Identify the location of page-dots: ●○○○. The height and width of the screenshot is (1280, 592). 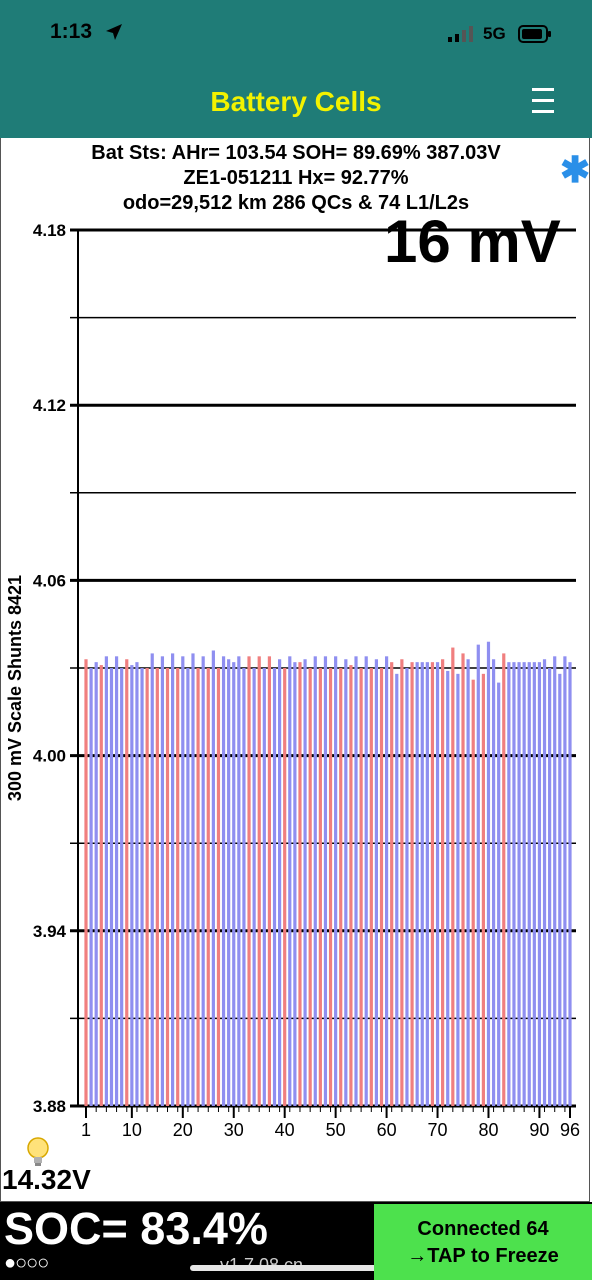
(26, 1263).